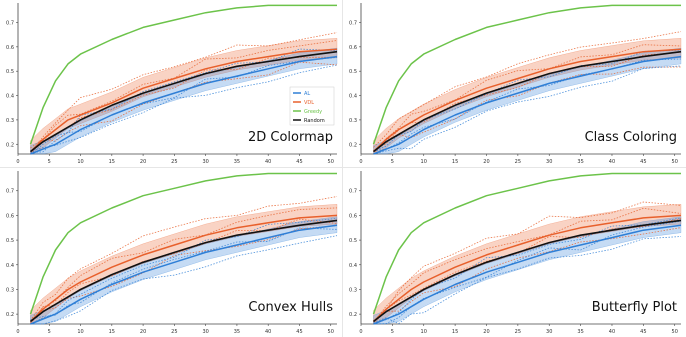  I want to click on legend-label-random: Random, so click(314, 121).